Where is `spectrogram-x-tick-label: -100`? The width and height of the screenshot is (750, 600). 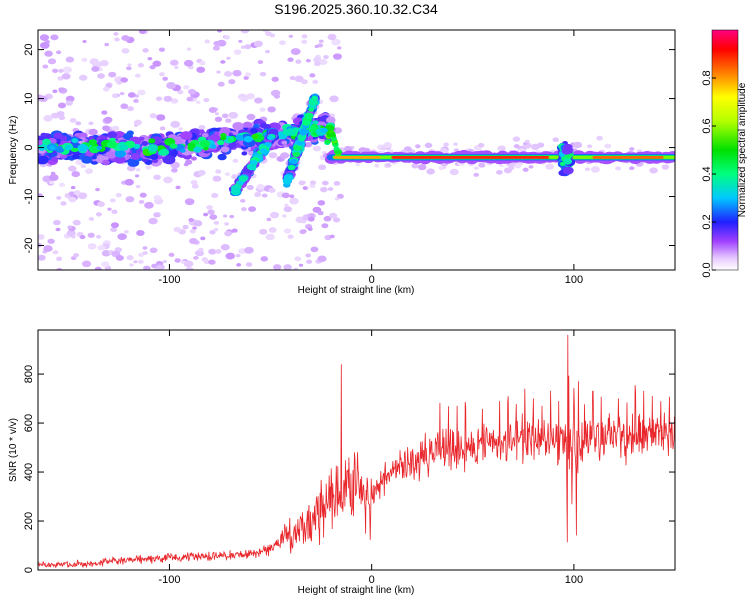
spectrogram-x-tick-label: -100 is located at coordinates (169, 280).